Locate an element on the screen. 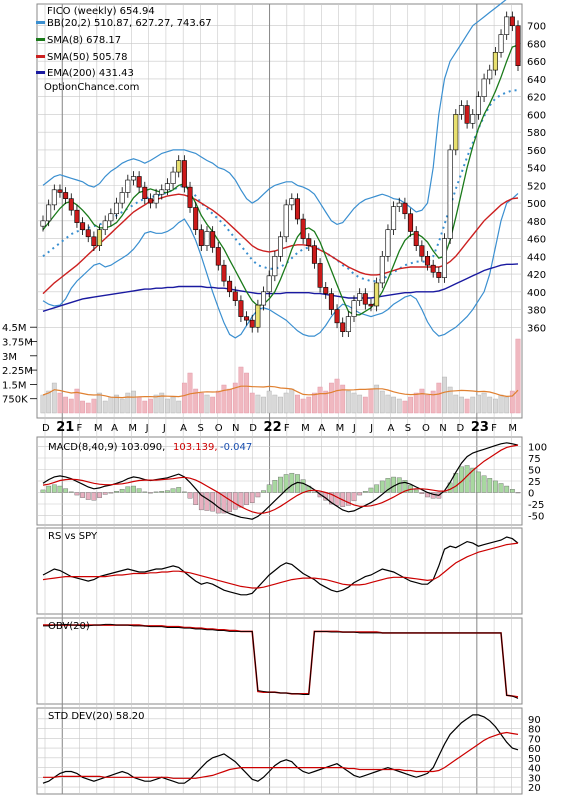  rs-line is located at coordinates (280, 566).